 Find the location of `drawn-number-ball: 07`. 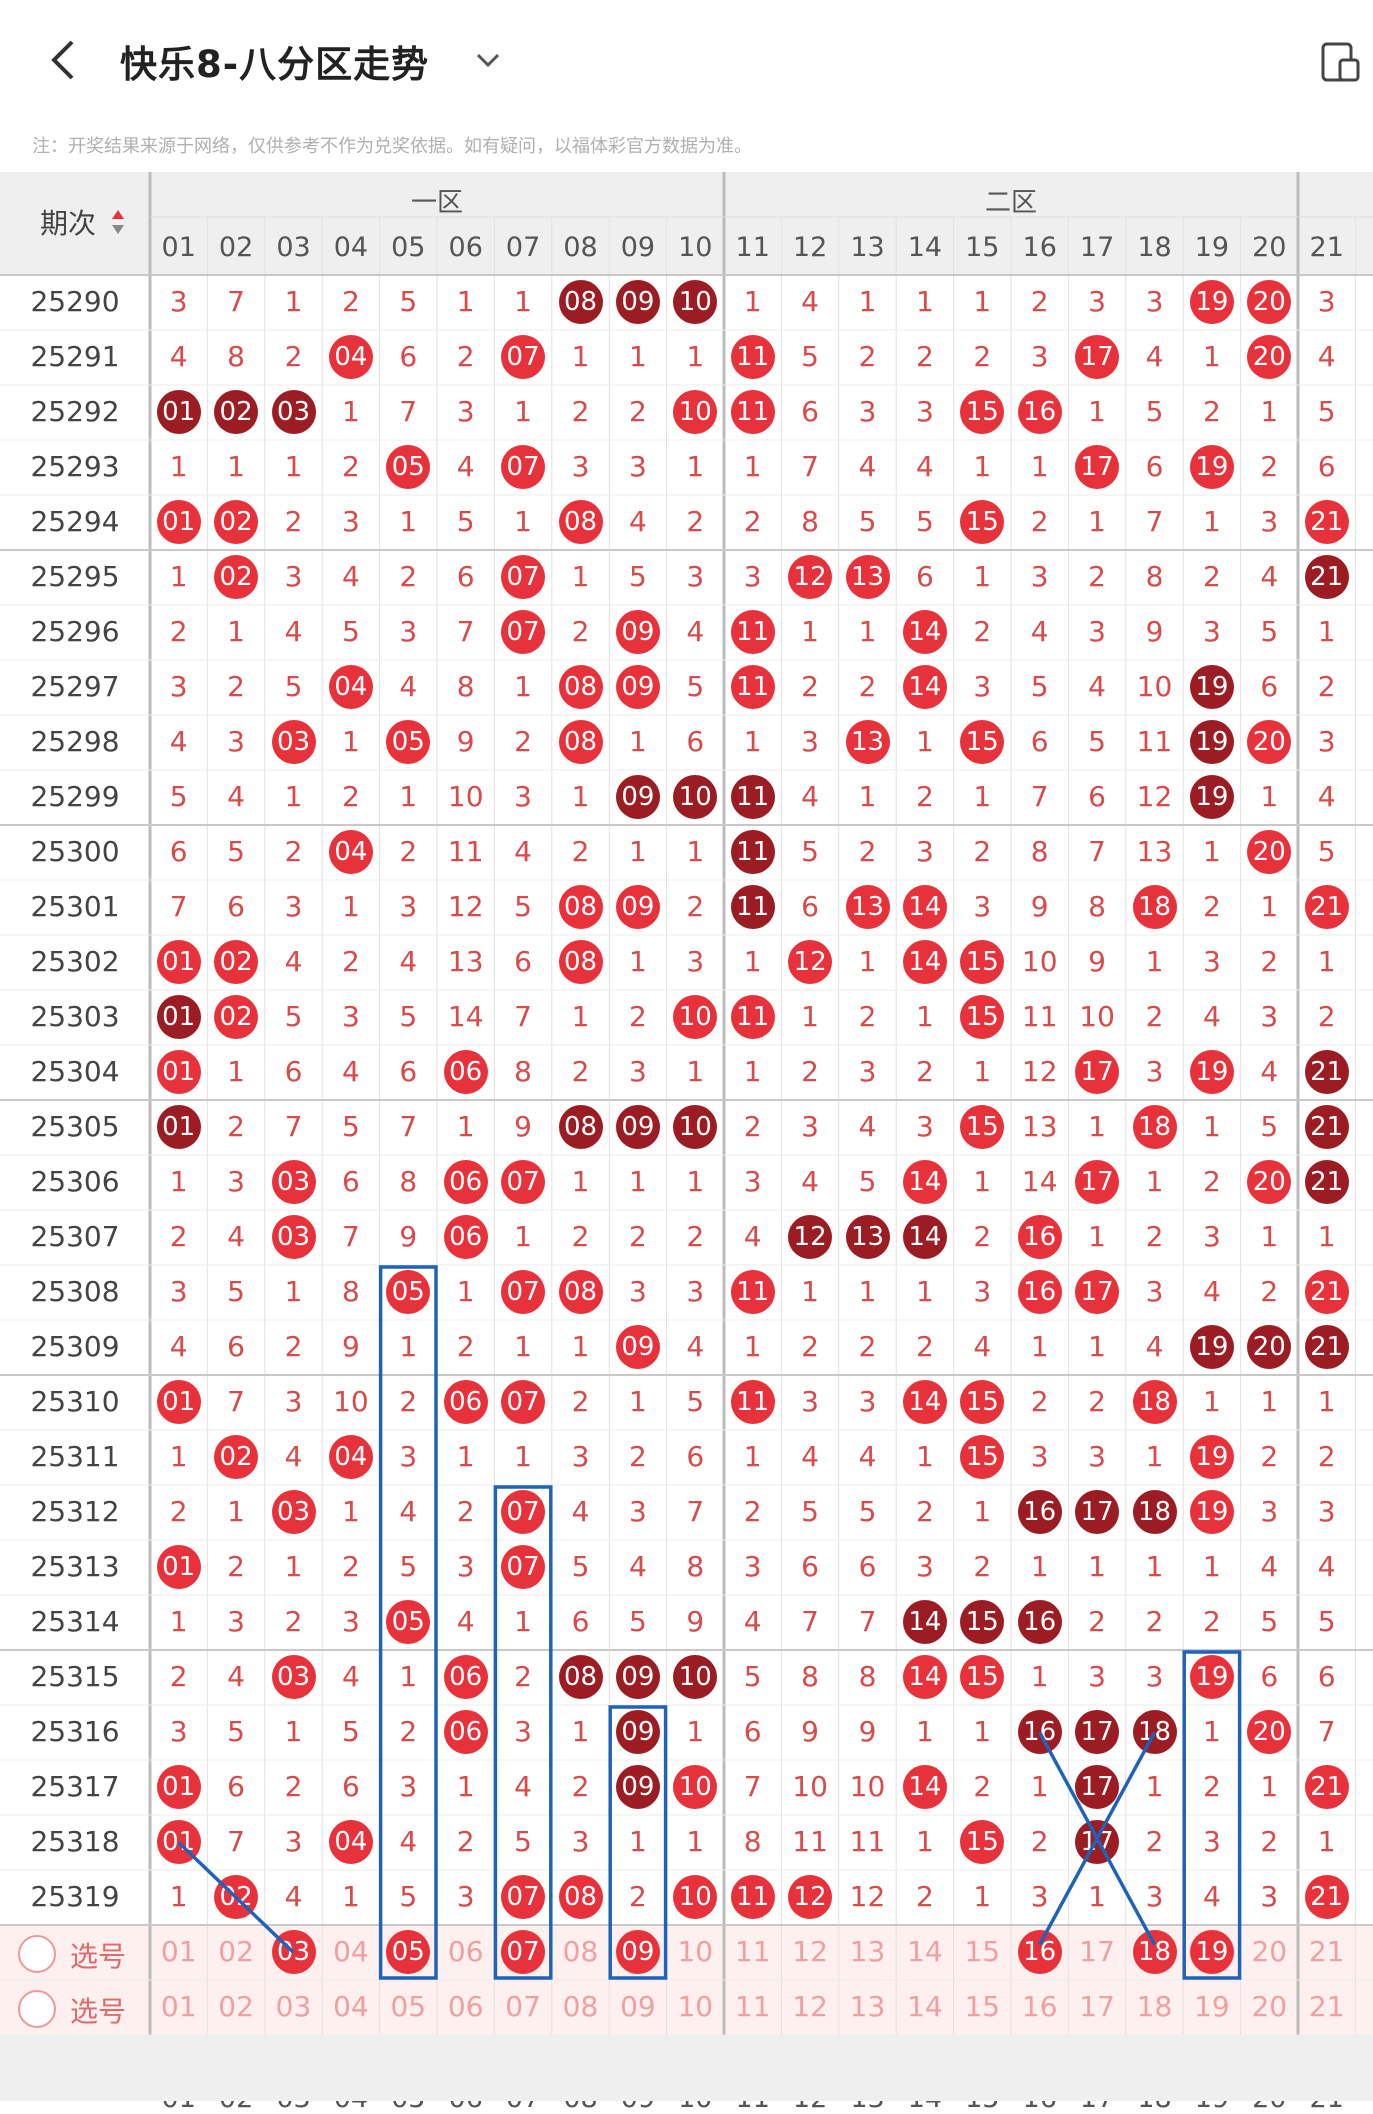

drawn-number-ball: 07 is located at coordinates (523, 1512).